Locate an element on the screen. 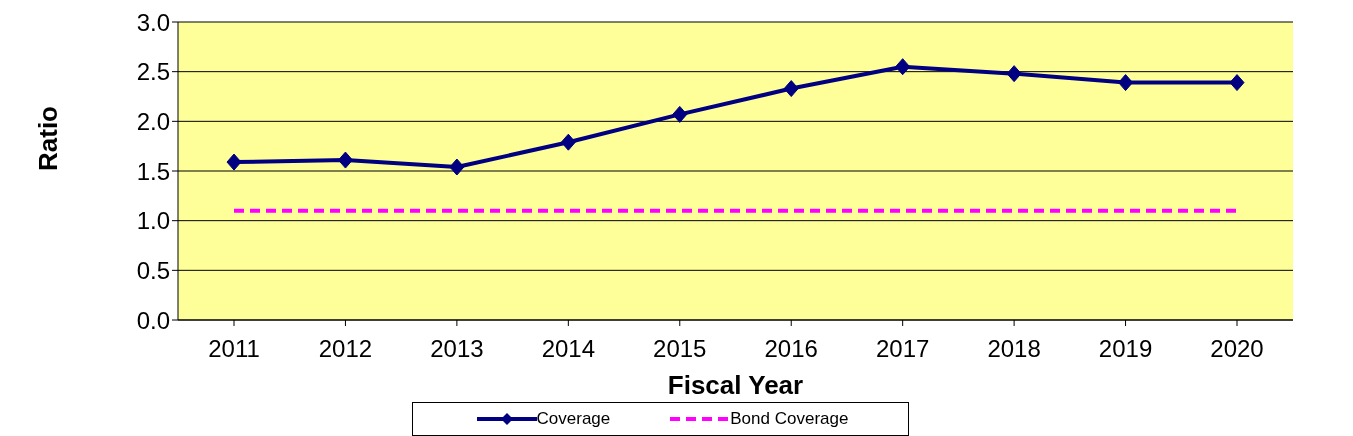 Image resolution: width=1353 pixels, height=436 pixels. x-tick-label: 2020 is located at coordinates (1237, 349).